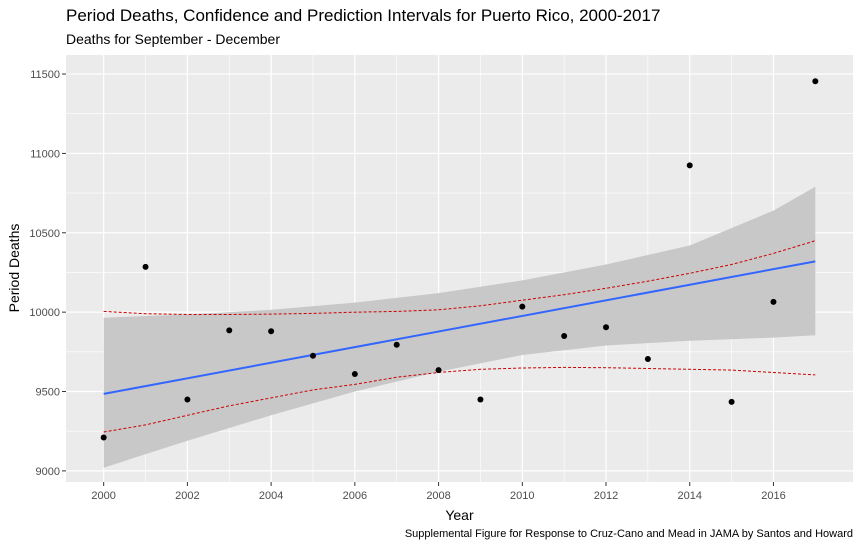  I want to click on prediction-interval-lower, so click(459, 399).